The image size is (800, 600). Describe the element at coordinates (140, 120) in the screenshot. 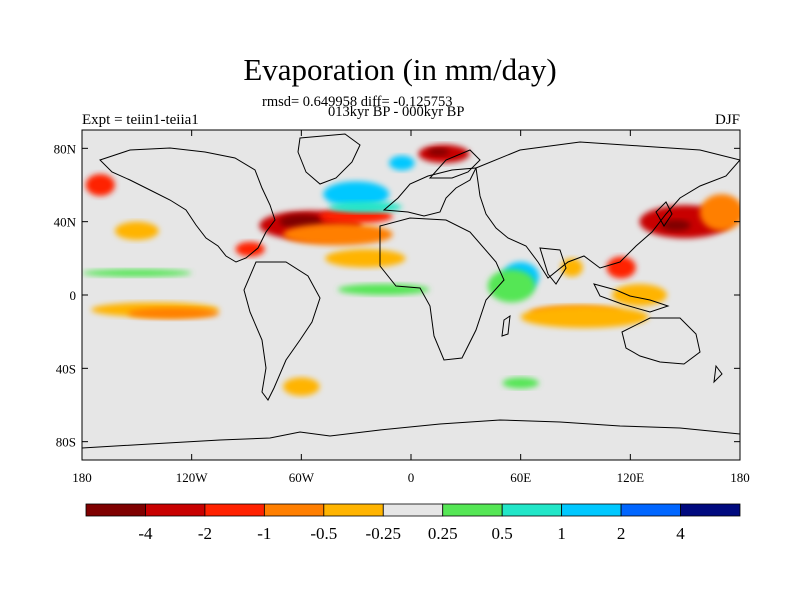

I see `experiment-label: Expt = teiin1-teiia1` at that location.